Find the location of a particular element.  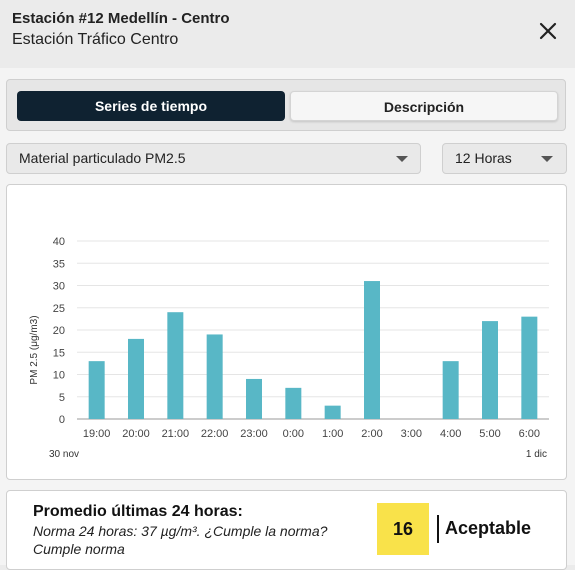

x-tick-label: 19:00 is located at coordinates (97, 434).